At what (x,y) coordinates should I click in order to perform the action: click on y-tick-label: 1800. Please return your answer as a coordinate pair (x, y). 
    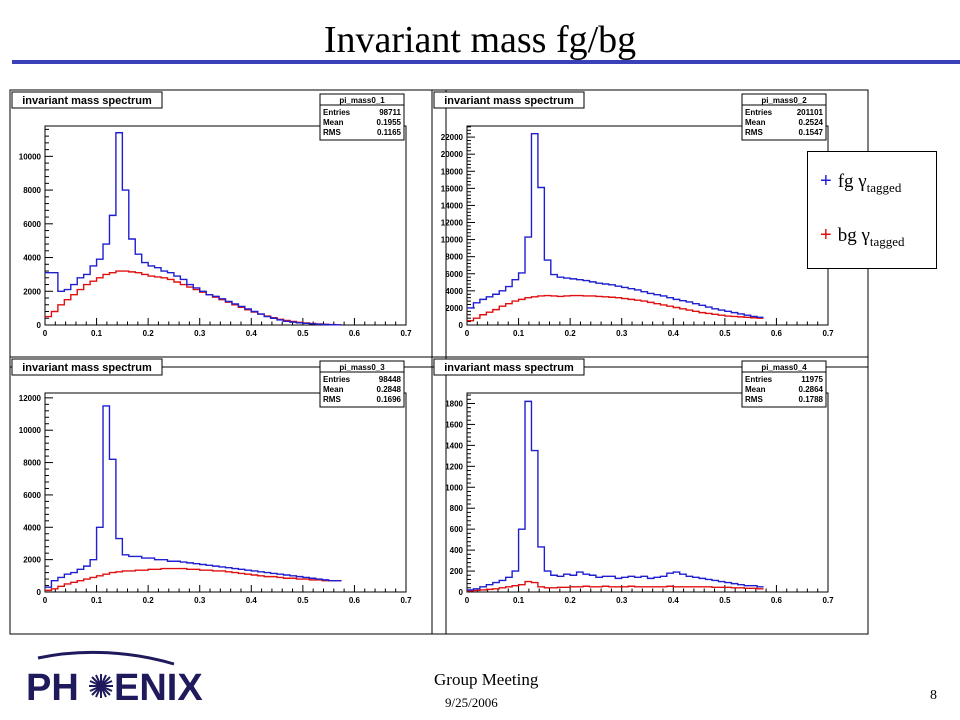
    Looking at the image, I should click on (454, 403).